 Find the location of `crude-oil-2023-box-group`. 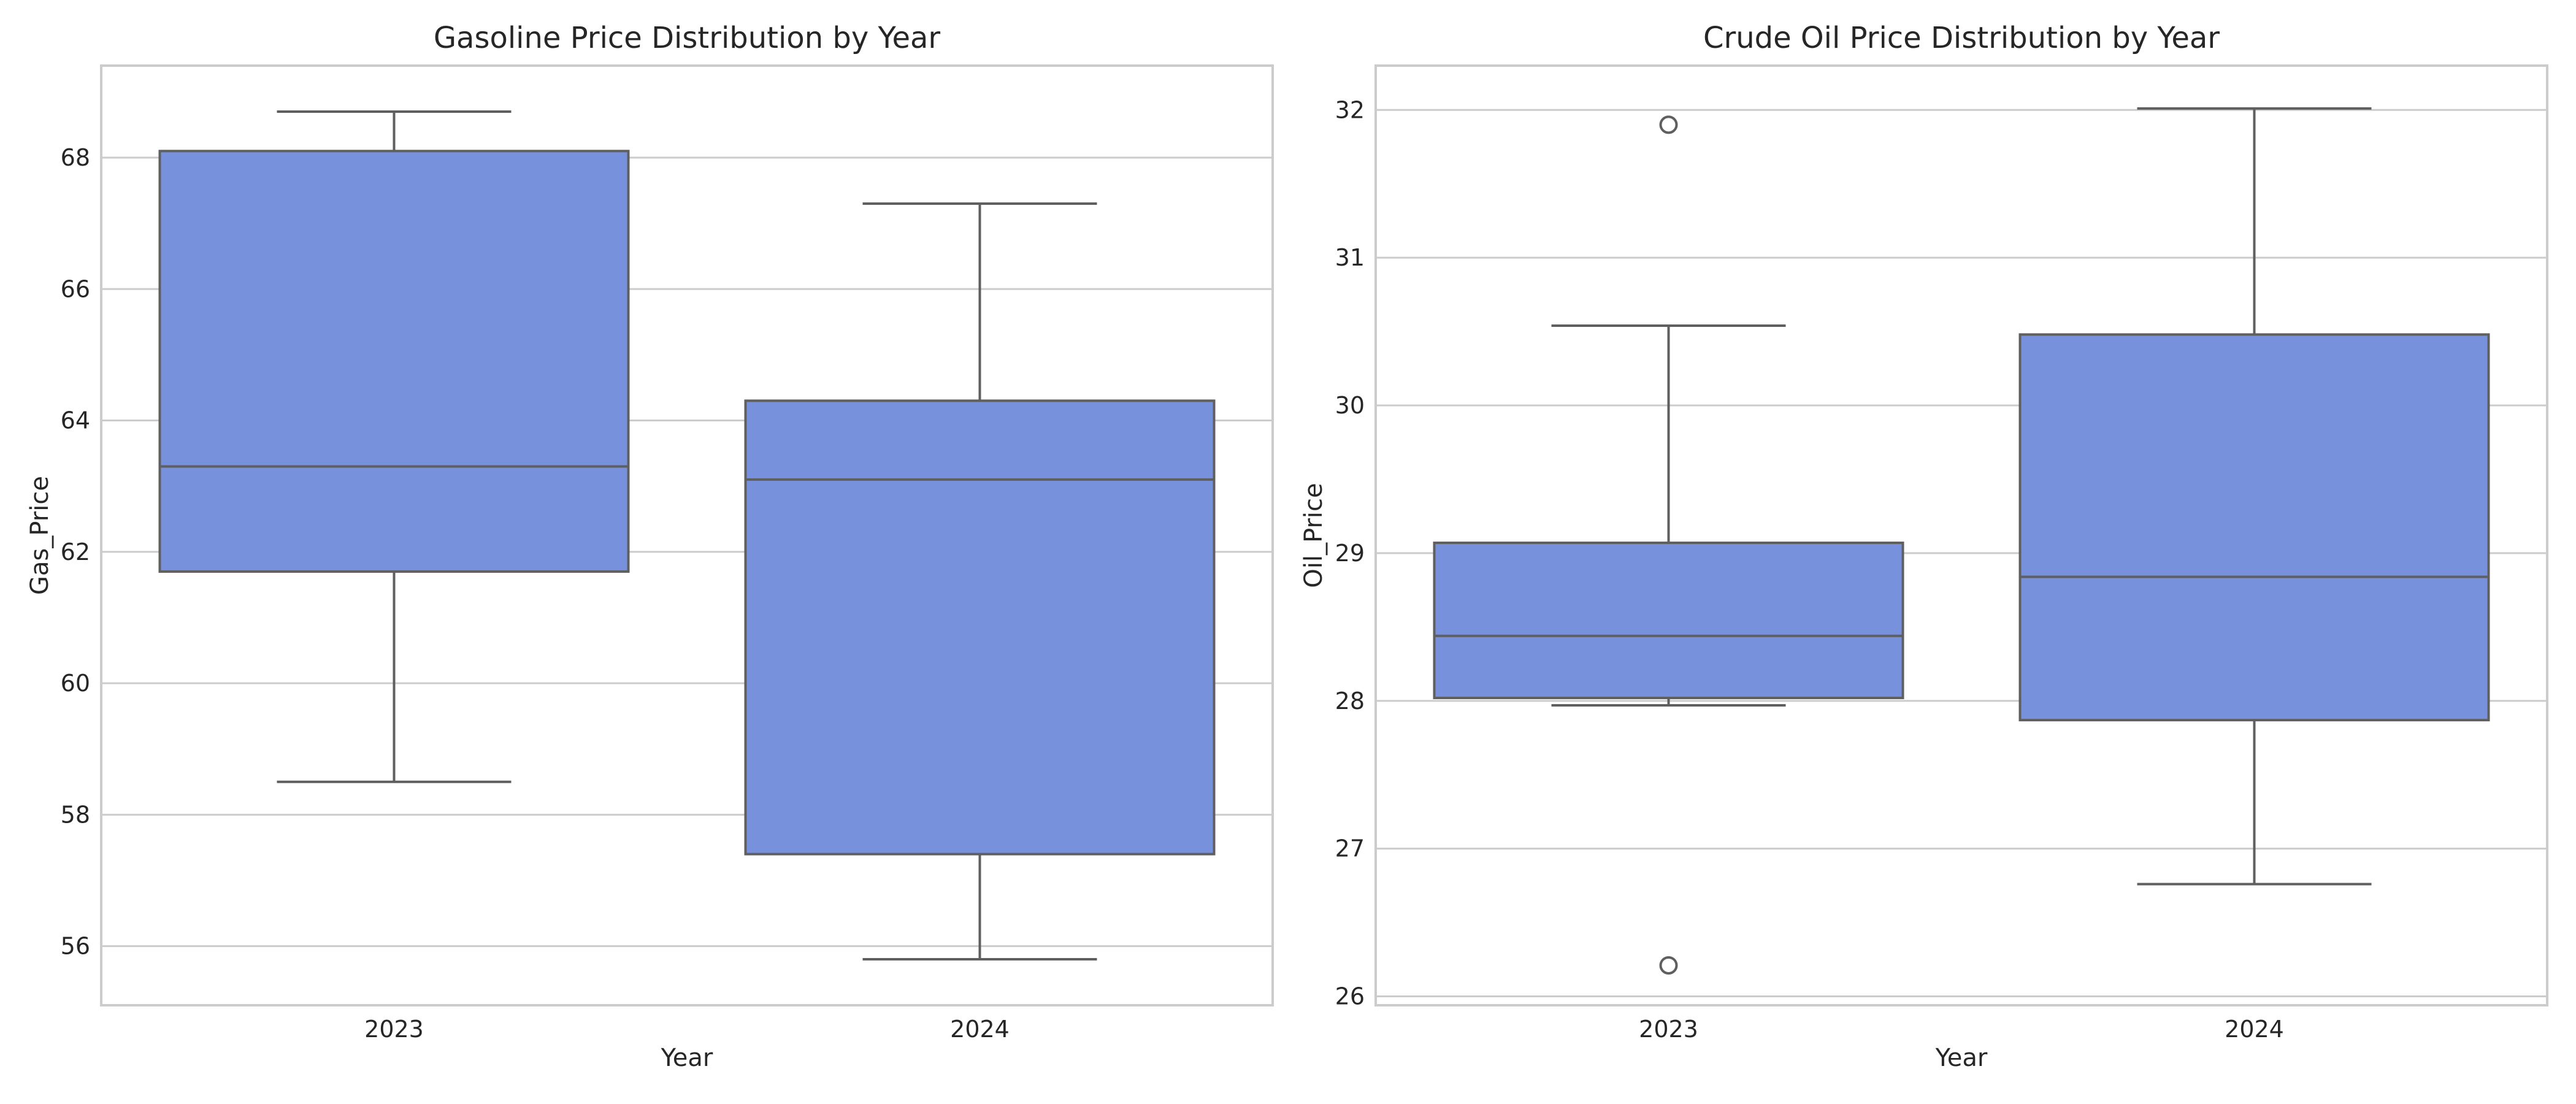

crude-oil-2023-box-group is located at coordinates (1668, 545).